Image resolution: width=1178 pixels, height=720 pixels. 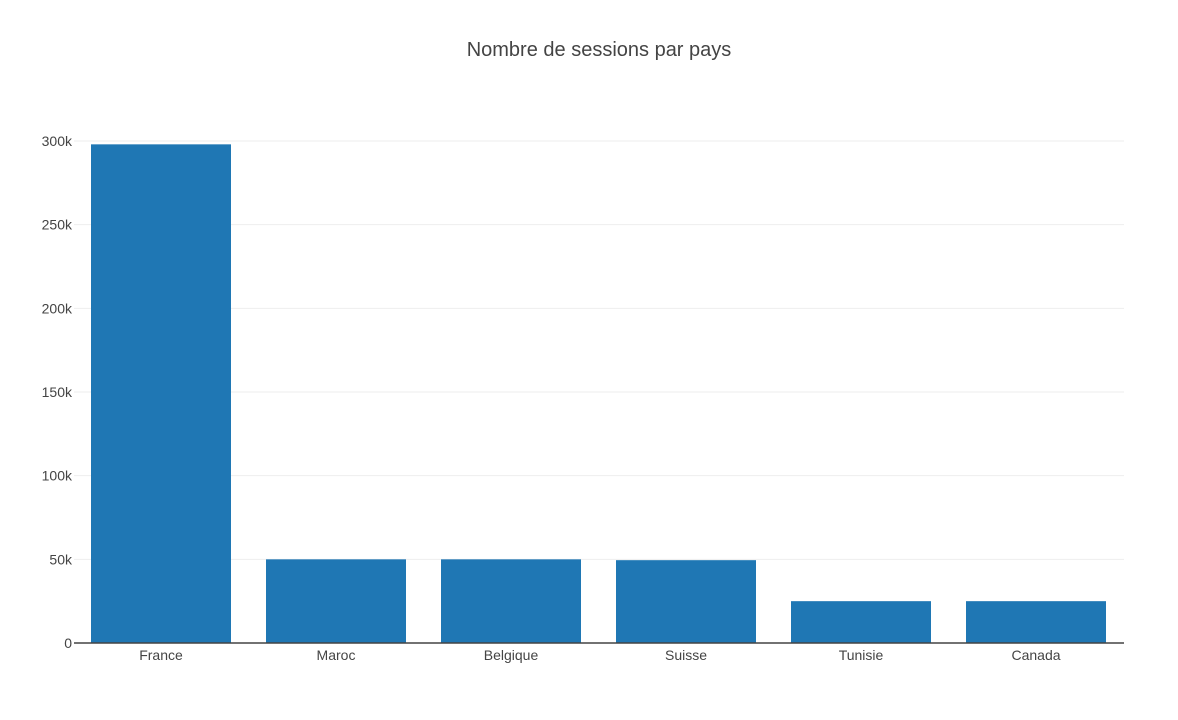 I want to click on y-tick-label: 150k, so click(x=57, y=392).